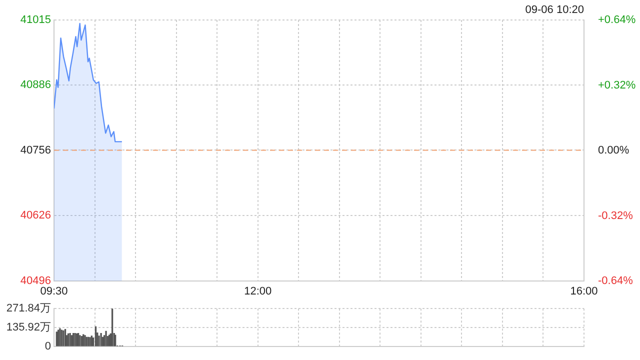 The width and height of the screenshot is (640, 360). I want to click on y-tick-label: 40626, so click(35, 216).